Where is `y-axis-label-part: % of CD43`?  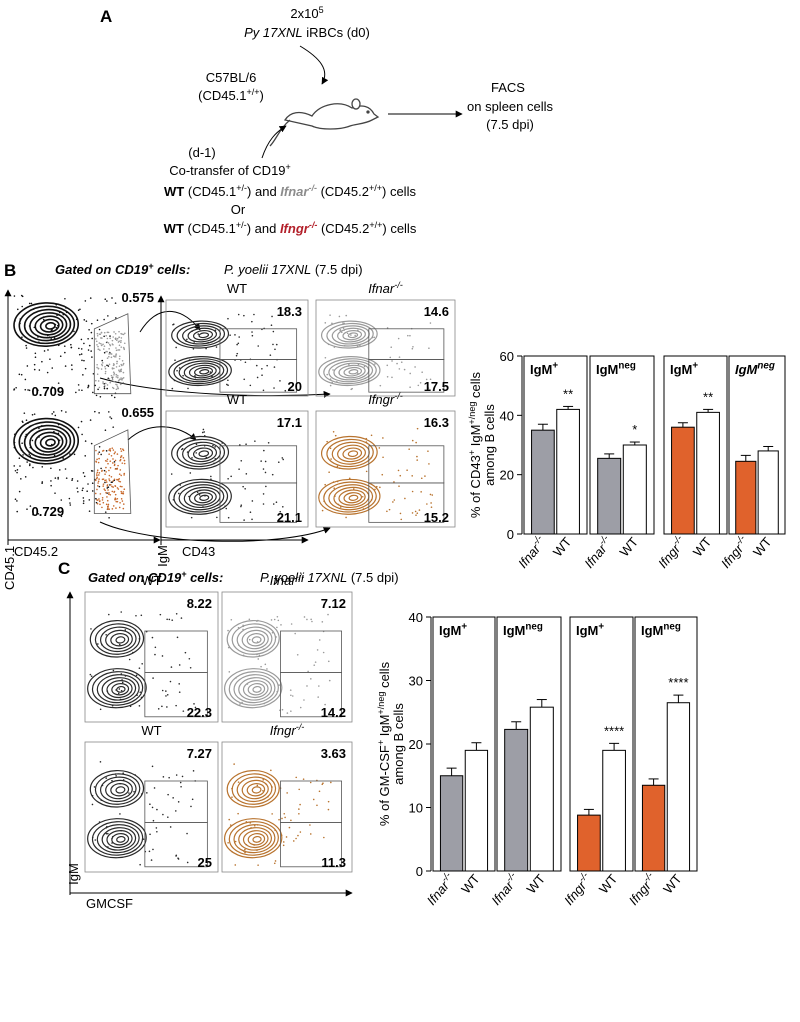 y-axis-label-part: % of CD43 is located at coordinates (475, 486).